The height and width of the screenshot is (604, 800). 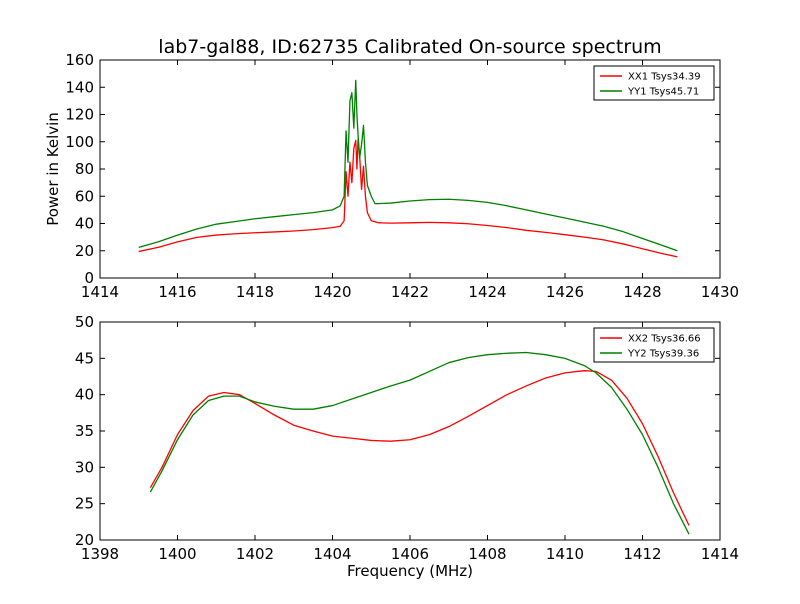 What do you see at coordinates (565, 292) in the screenshot?
I see `x-tick-label: 1426` at bounding box center [565, 292].